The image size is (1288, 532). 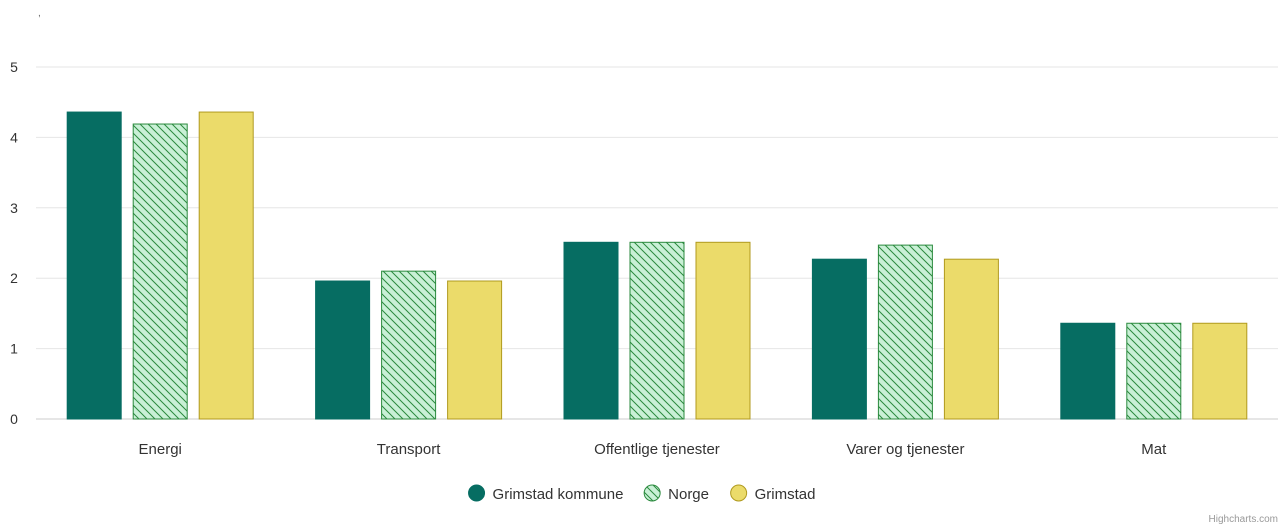 I want to click on x-category-label: Mat, so click(x=1154, y=449).